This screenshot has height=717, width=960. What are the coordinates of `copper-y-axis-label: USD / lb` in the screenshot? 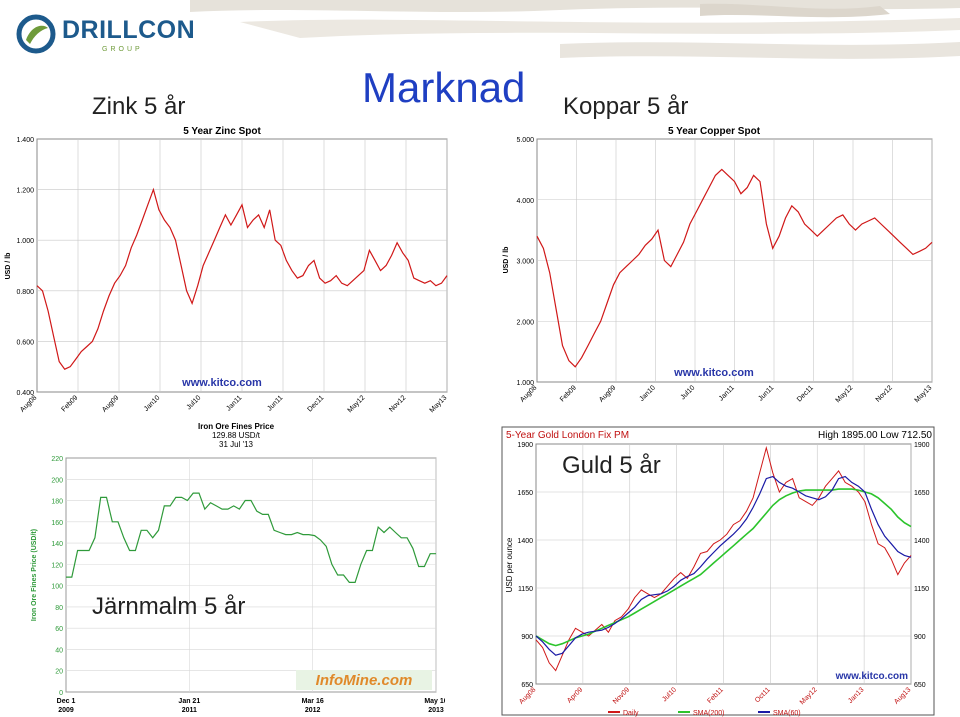 It's located at (506, 260).